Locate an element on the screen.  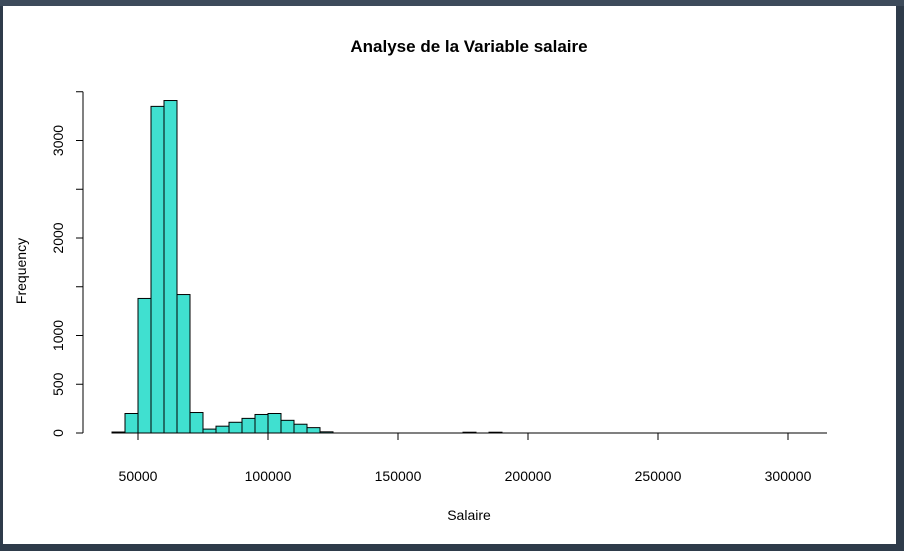
x-axis: 50000 100000 150000 200000 250000 300000 is located at coordinates (469, 458).